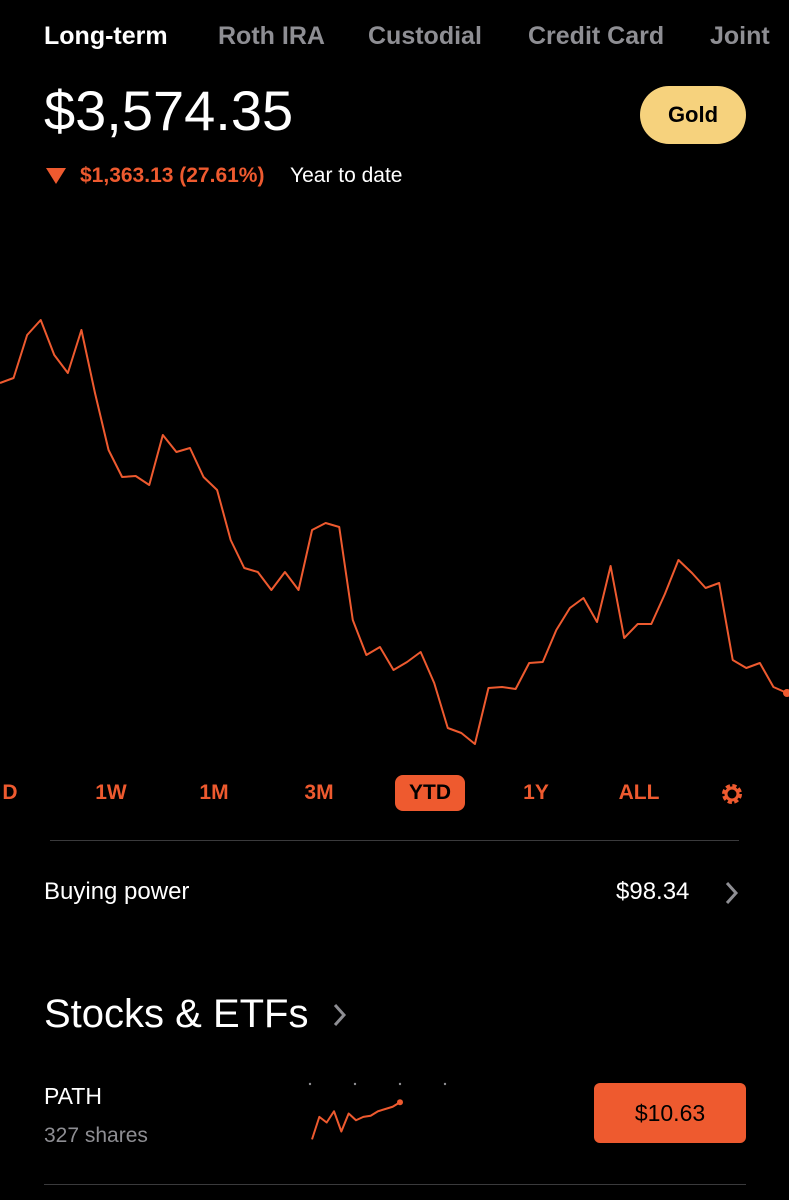 The image size is (789, 1200). Describe the element at coordinates (106, 36) in the screenshot. I see `account-tab: Long-term` at that location.